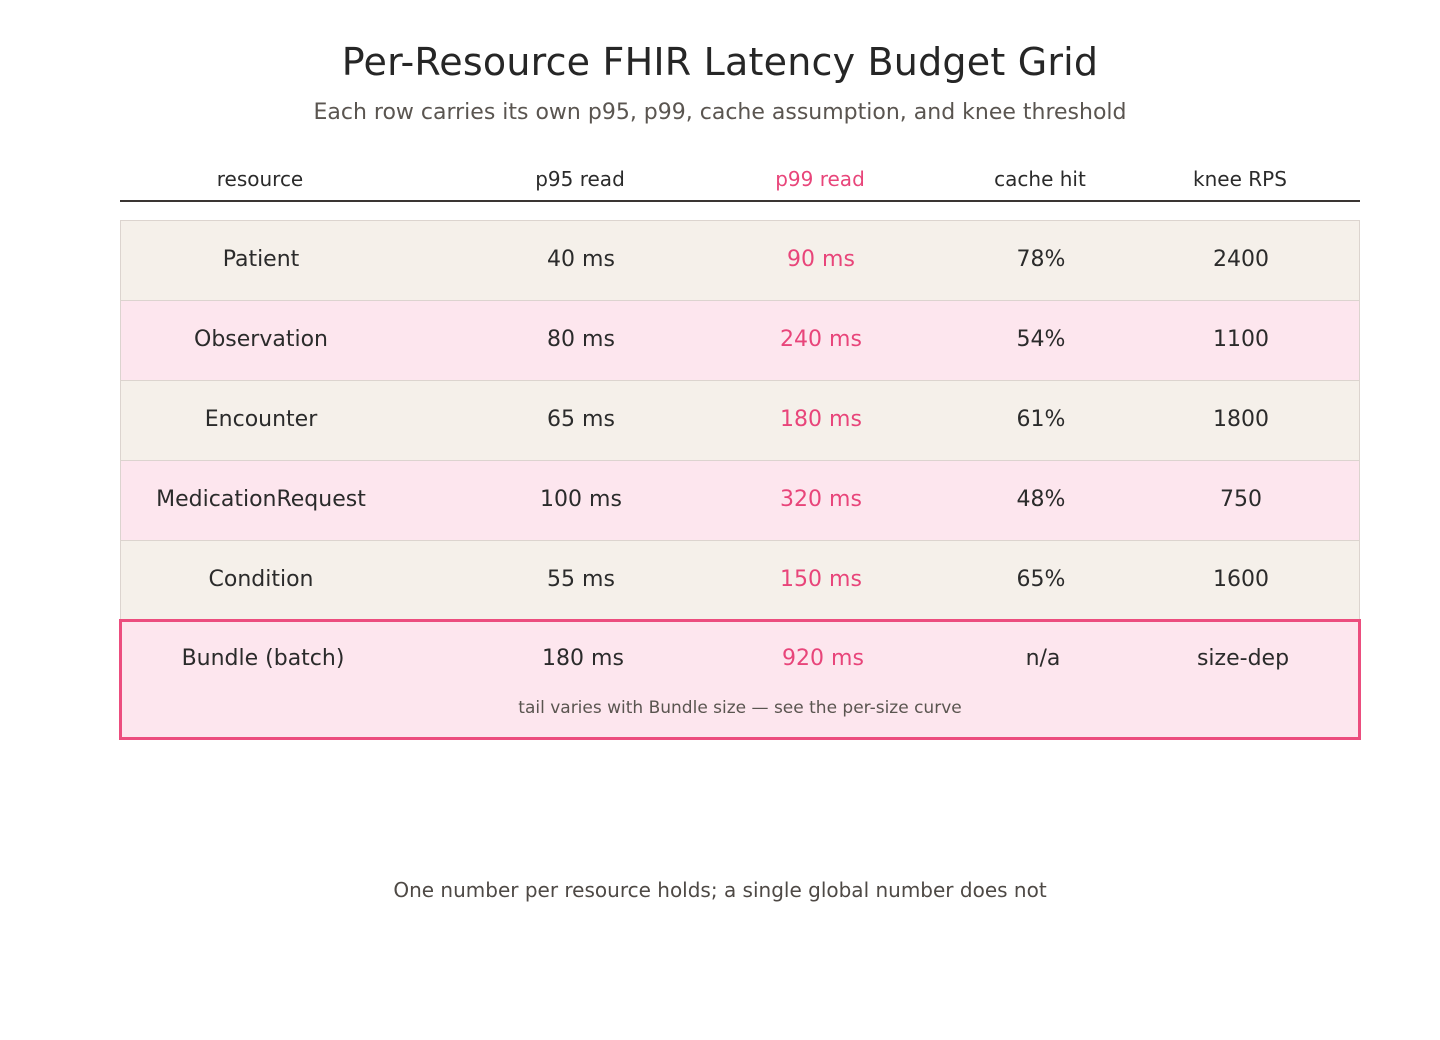 The width and height of the screenshot is (1440, 1040). Describe the element at coordinates (823, 658) in the screenshot. I see `p99-cell: 920 ms` at that location.